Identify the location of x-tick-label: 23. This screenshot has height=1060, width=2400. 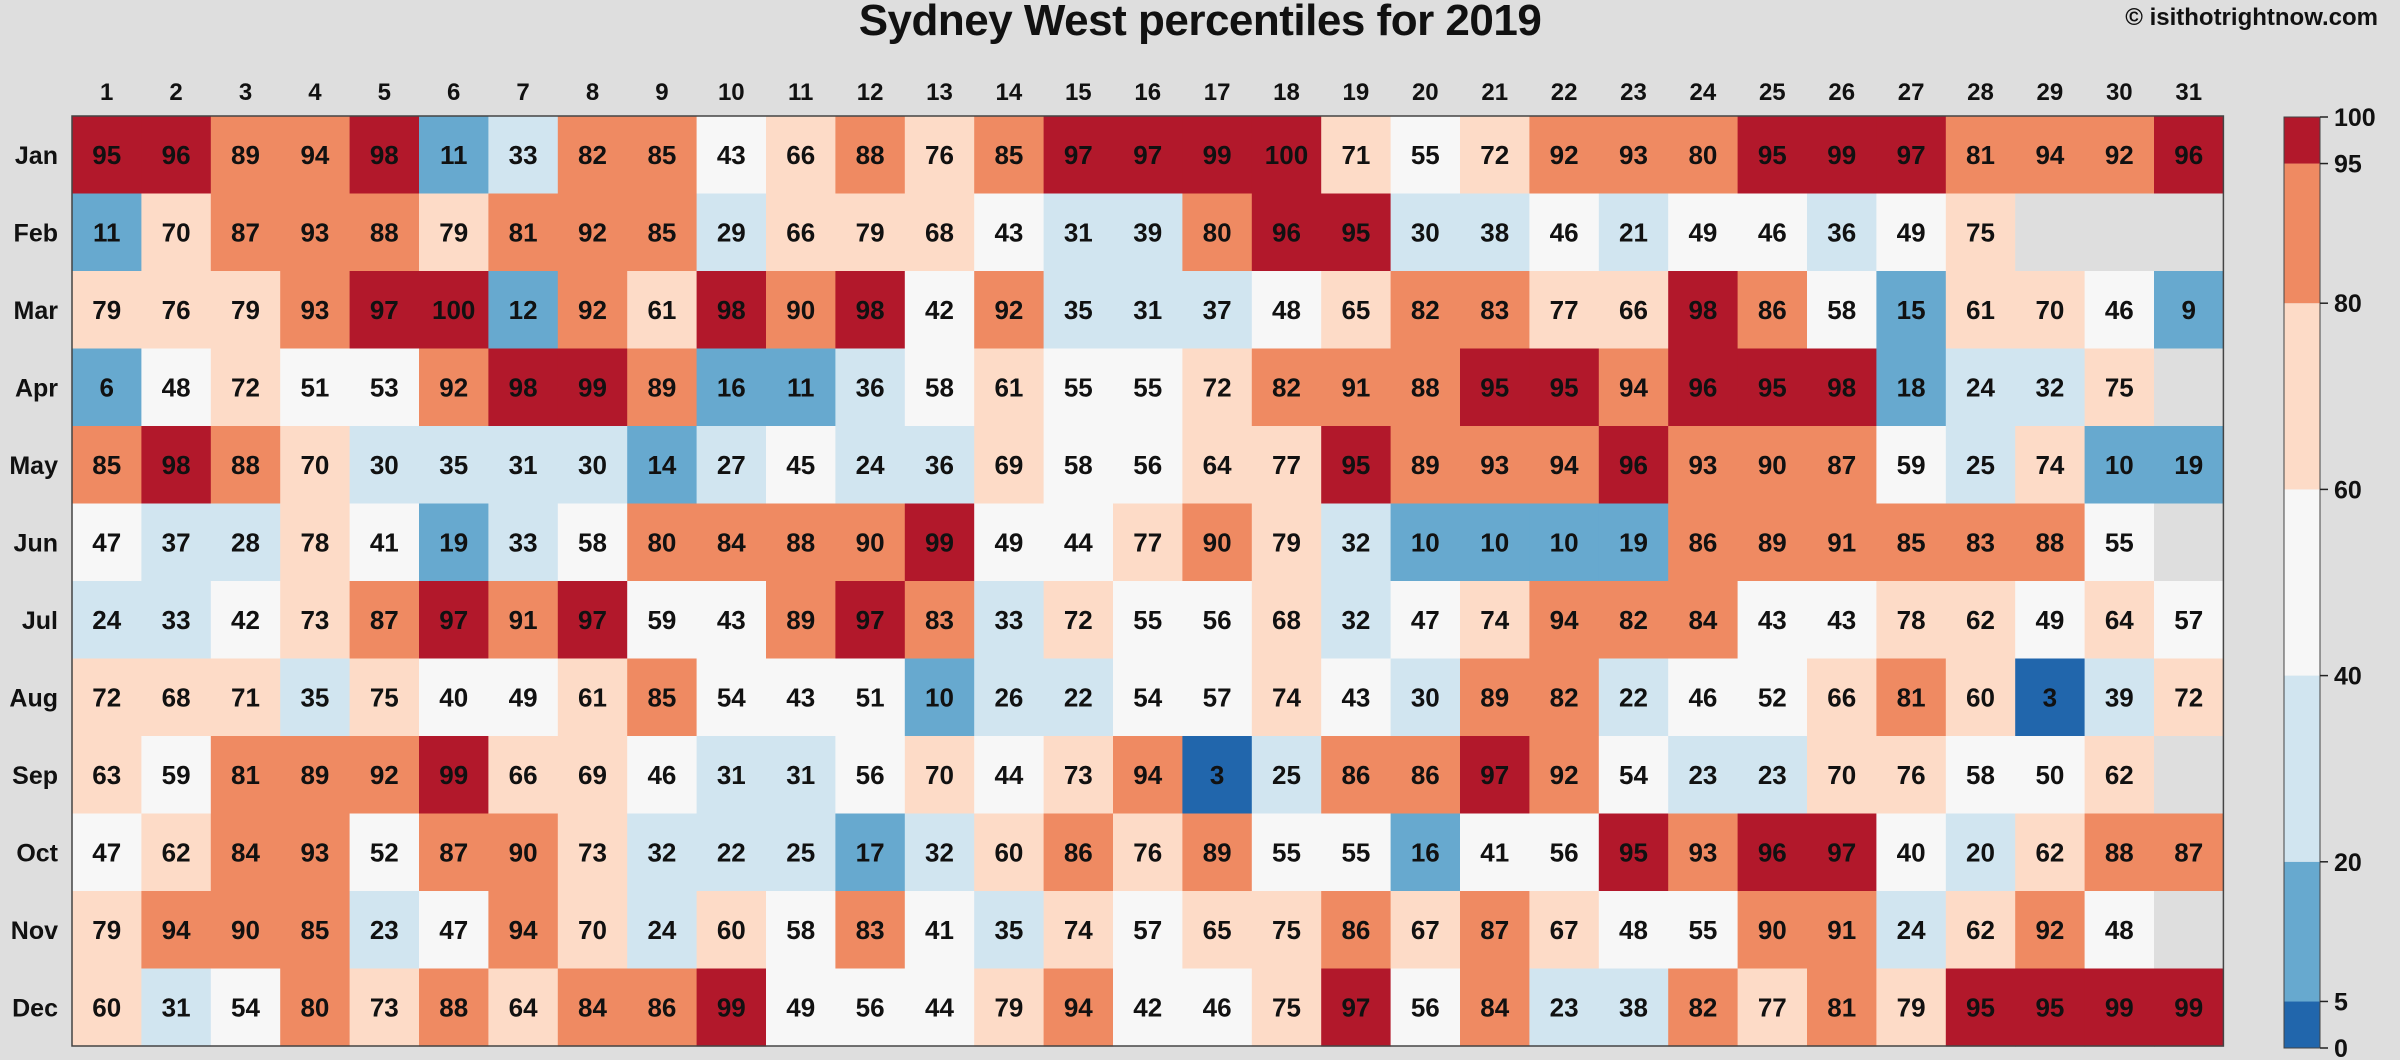
(1633, 92).